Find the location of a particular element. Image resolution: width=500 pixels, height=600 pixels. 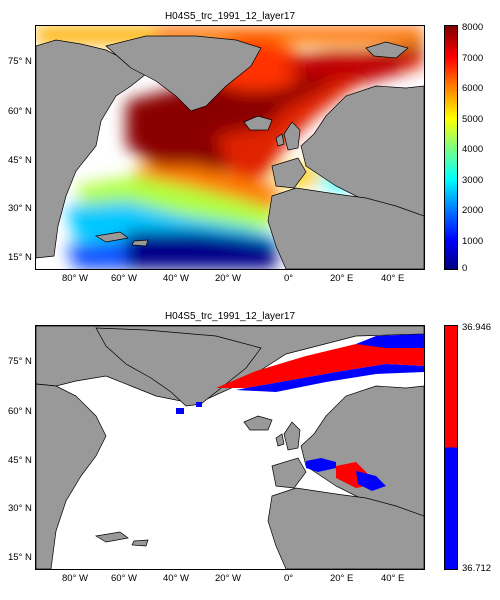

top-colorbar-tick-5000: 5000 is located at coordinates (473, 119).